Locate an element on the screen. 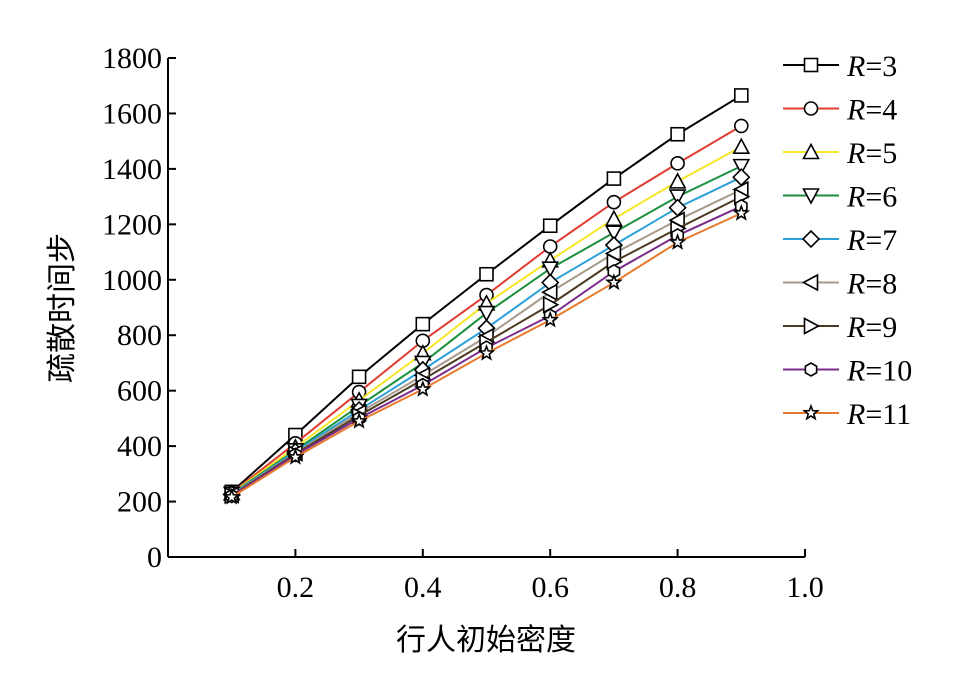 Image resolution: width=956 pixels, height=673 pixels. legend-label: R=10 is located at coordinates (879, 371).